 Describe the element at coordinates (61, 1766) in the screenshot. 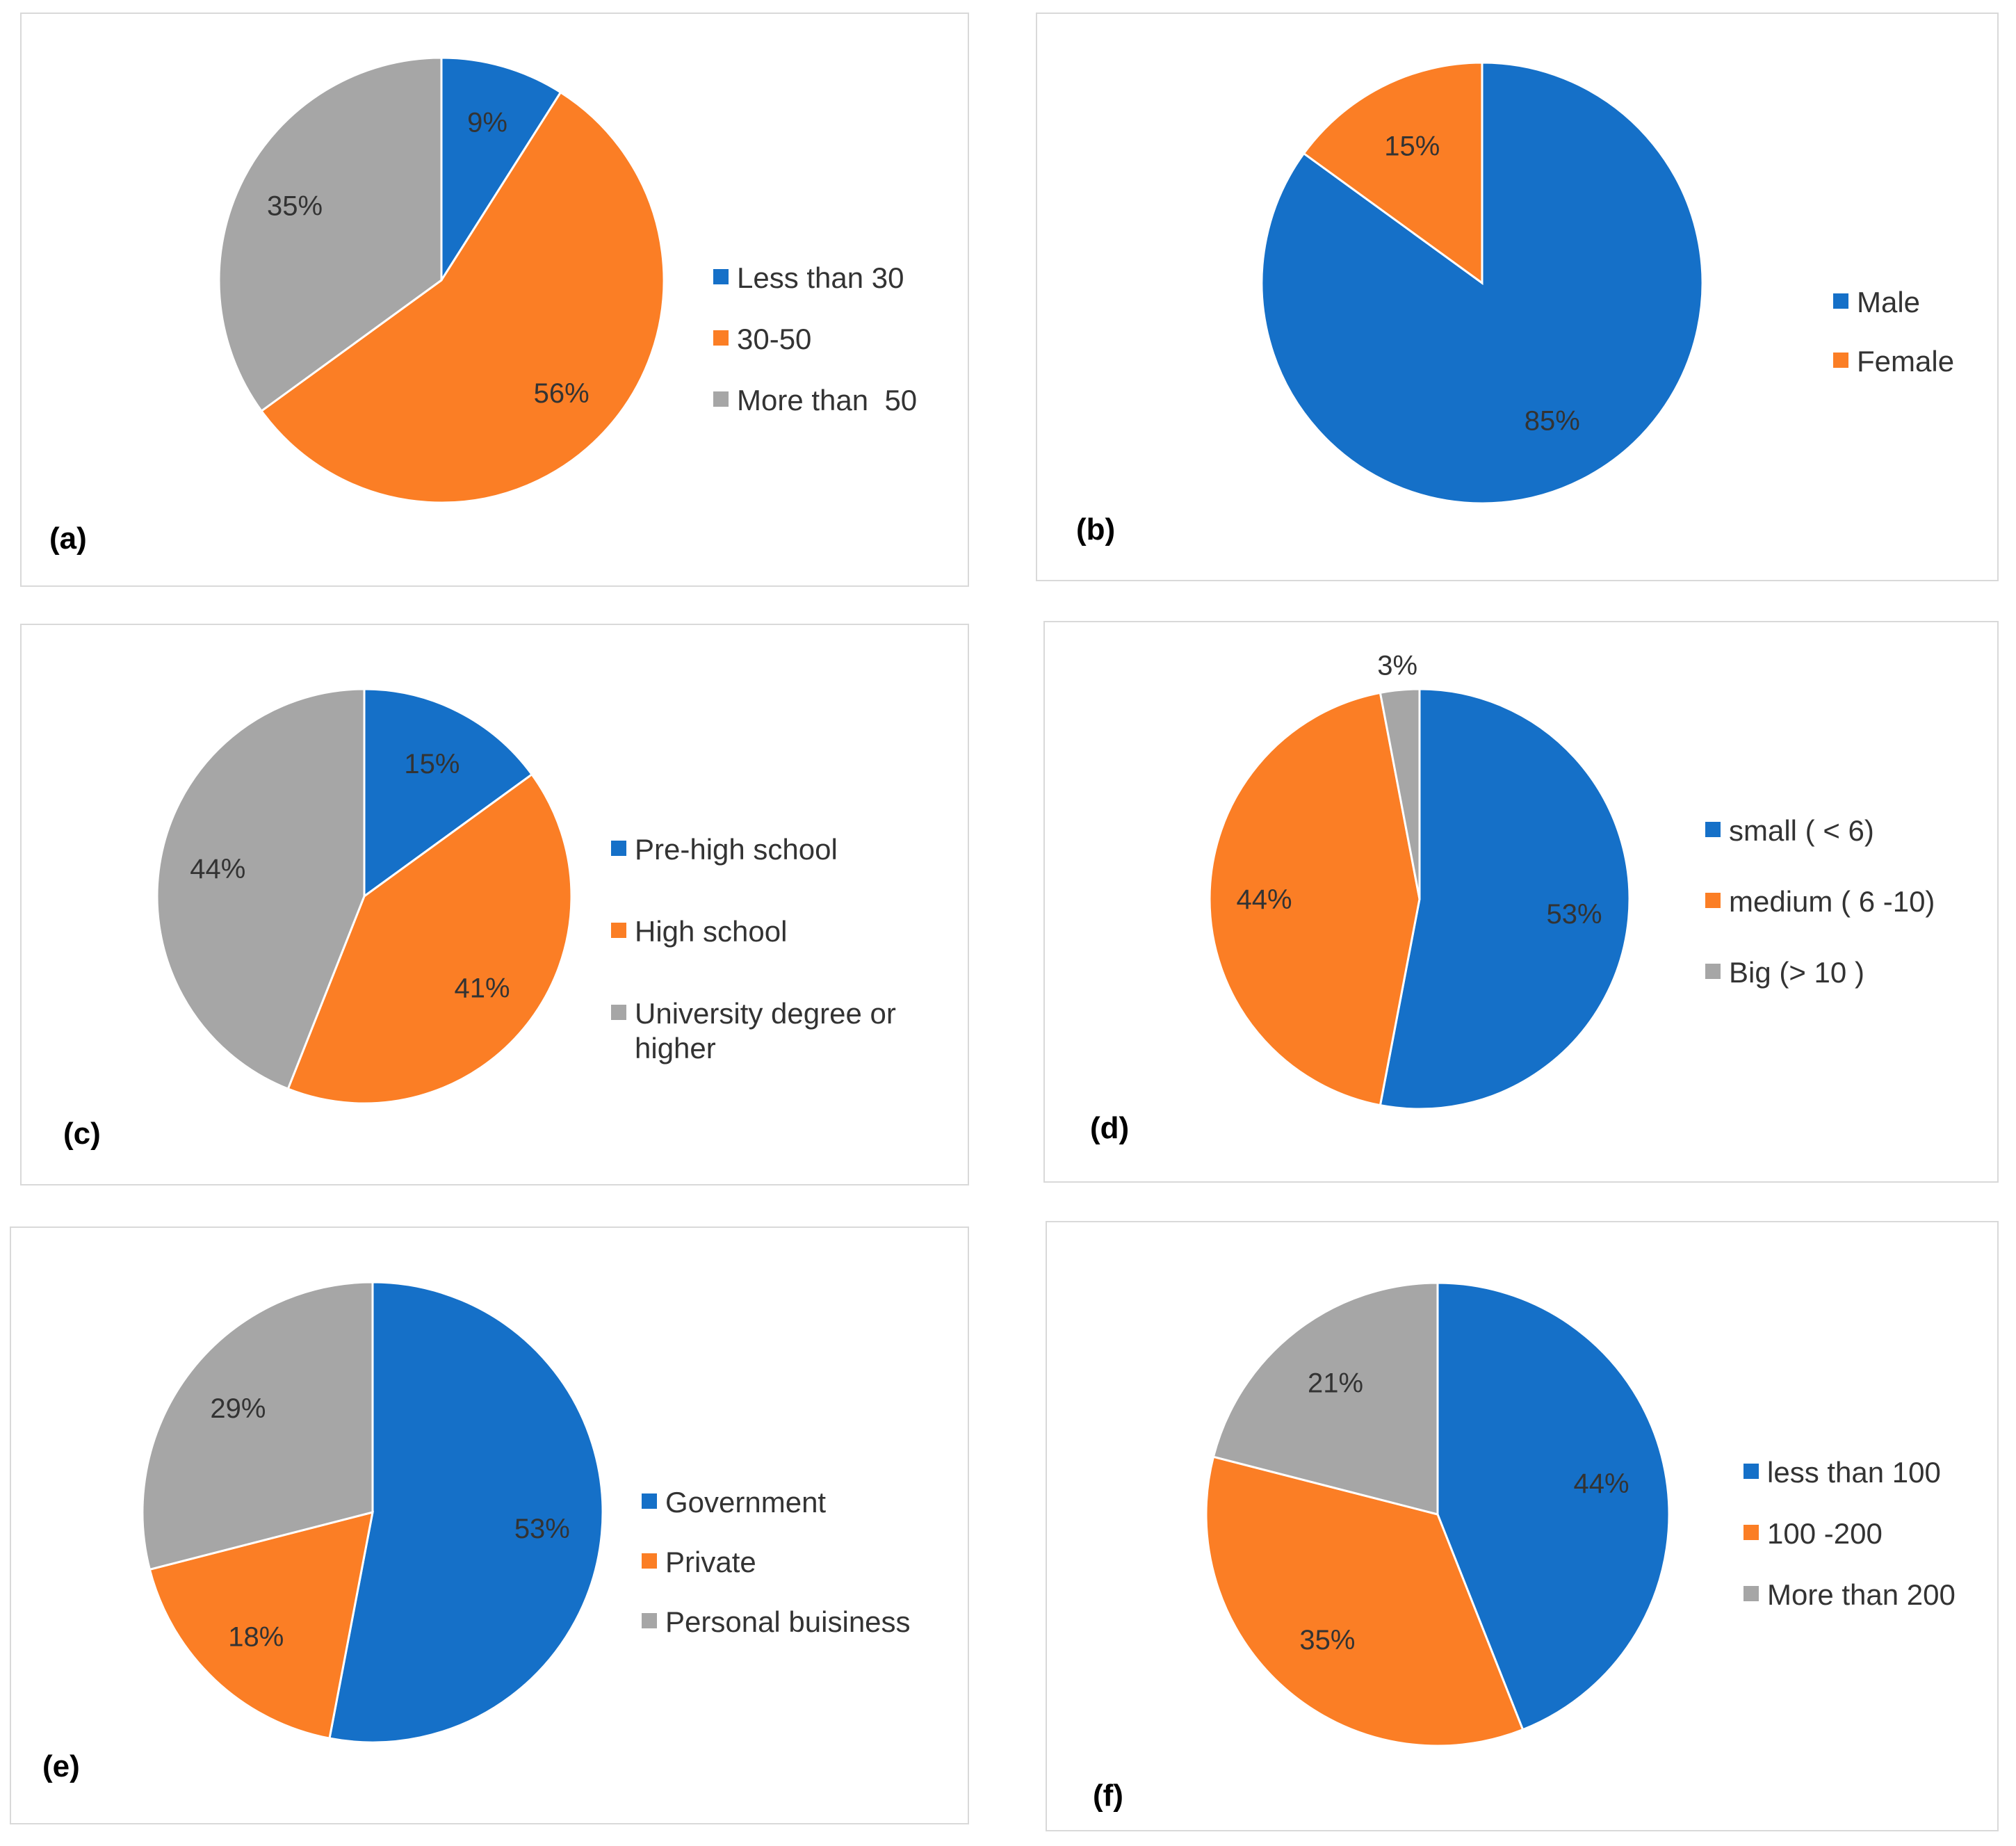

I see `panel-label-e: (e)` at that location.